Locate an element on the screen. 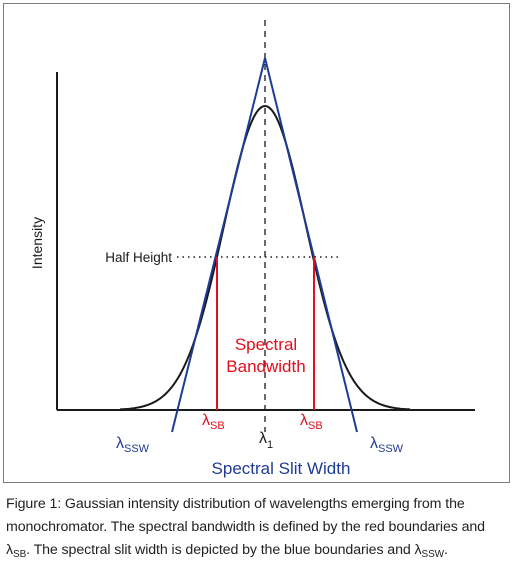 This screenshot has width=515, height=566. caption-lambda-sb-symbol: λ is located at coordinates (9, 550).